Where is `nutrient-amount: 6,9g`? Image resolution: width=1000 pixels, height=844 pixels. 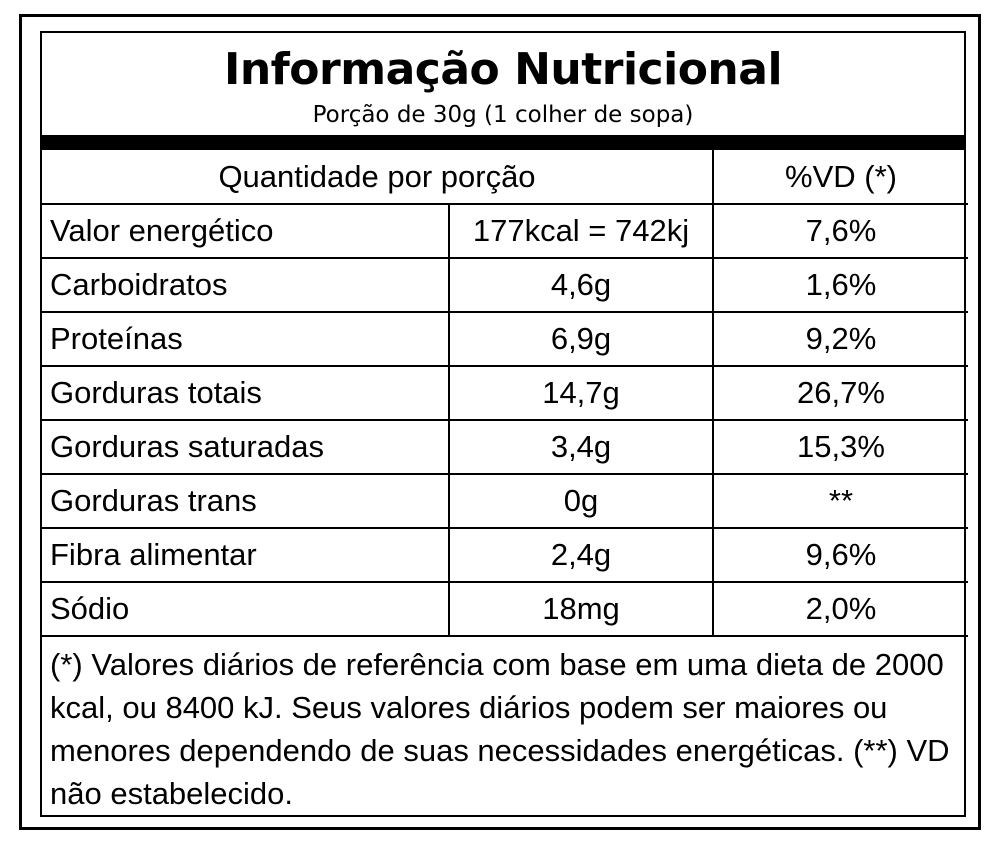
nutrient-amount: 6,9g is located at coordinates (581, 339).